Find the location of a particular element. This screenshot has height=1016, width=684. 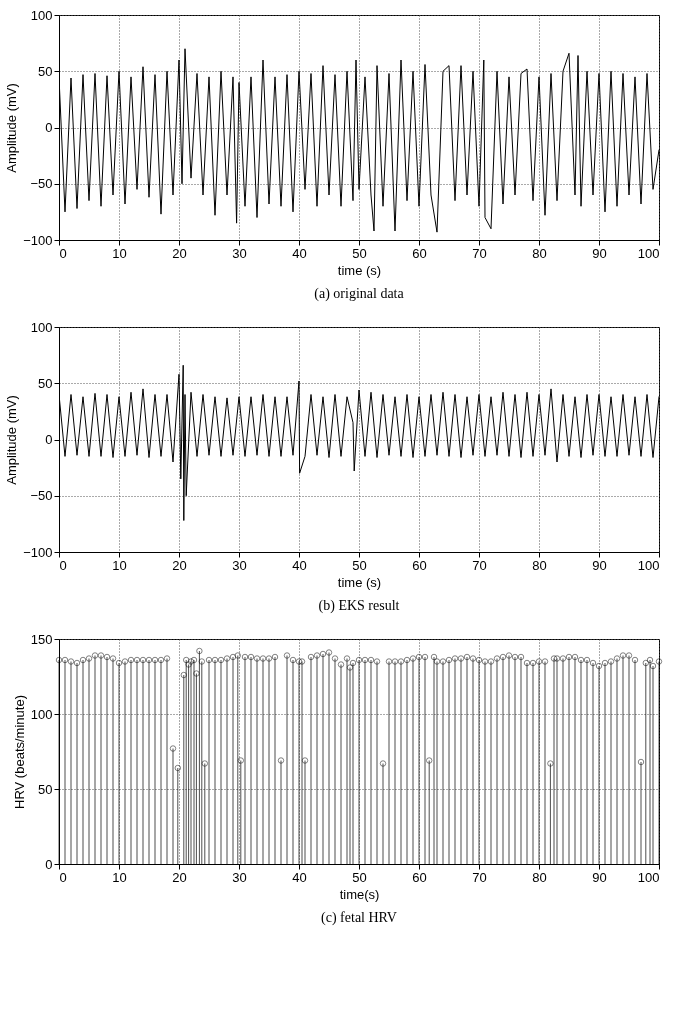

x-axis-title: time(s) is located at coordinates (359, 894).